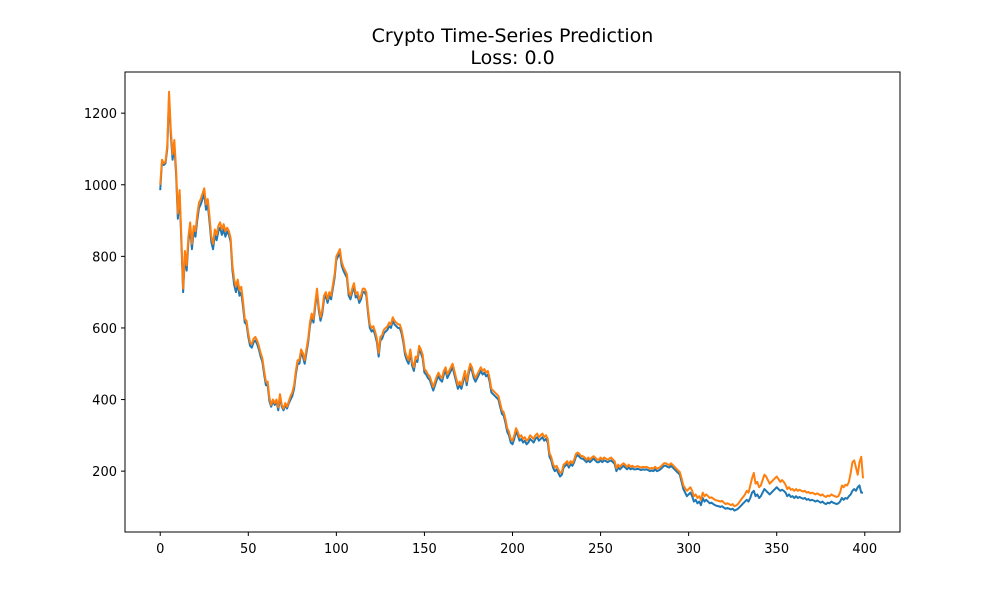  What do you see at coordinates (513, 36) in the screenshot?
I see `chart-title: Crypto Time-Series Prediction` at bounding box center [513, 36].